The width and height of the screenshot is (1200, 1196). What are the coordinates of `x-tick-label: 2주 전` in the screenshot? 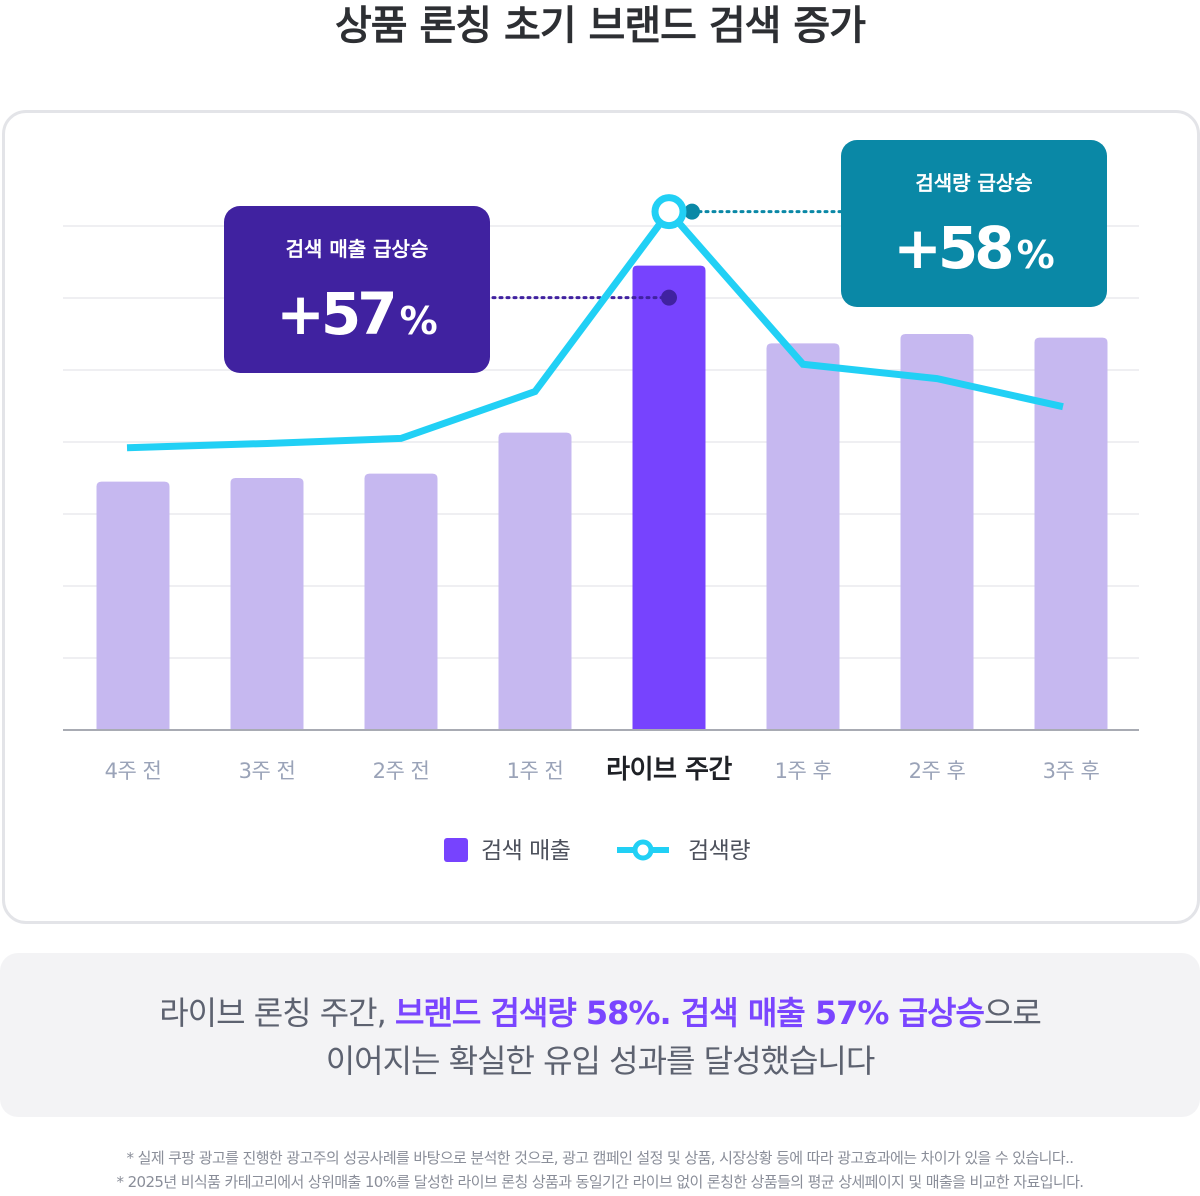 It's located at (401, 771).